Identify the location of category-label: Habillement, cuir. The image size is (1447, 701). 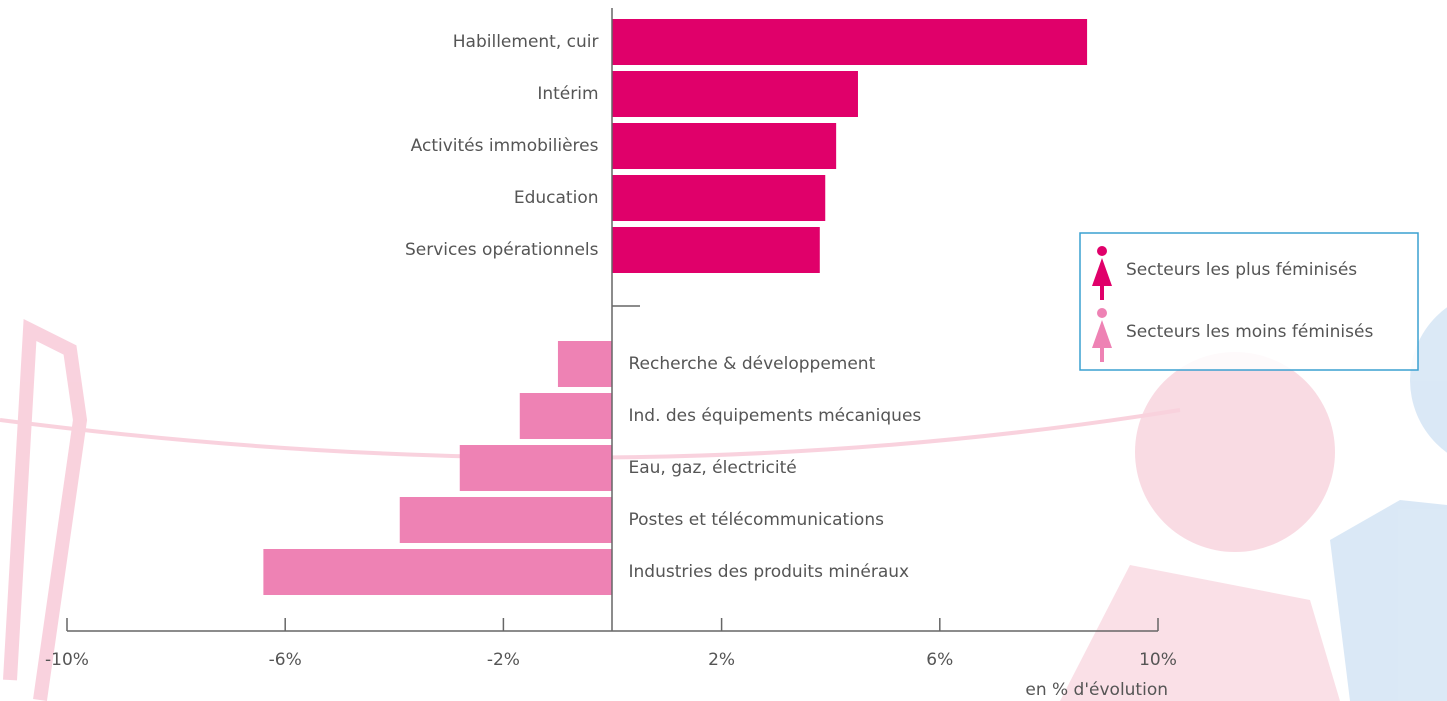
(526, 42).